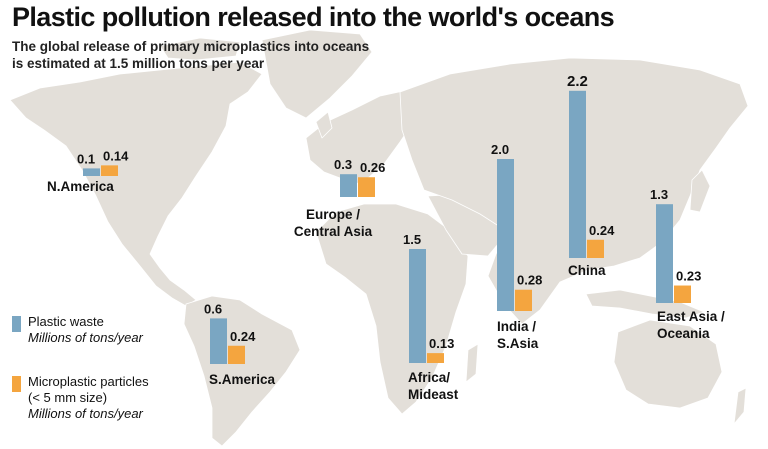 The width and height of the screenshot is (768, 449). Describe the element at coordinates (517, 335) in the screenshot. I see `region-label-india: India / S.Asia` at that location.